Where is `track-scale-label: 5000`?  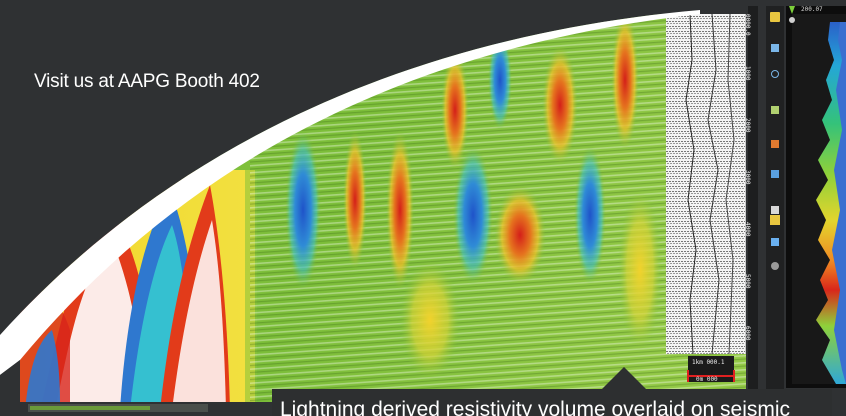
track-scale-label: 5000 is located at coordinates (747, 281).